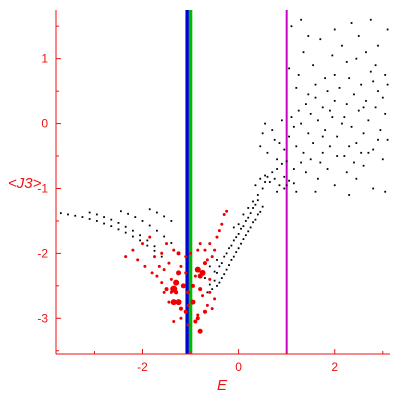  Describe the element at coordinates (334, 367) in the screenshot. I see `x-tick-label: 2` at that location.